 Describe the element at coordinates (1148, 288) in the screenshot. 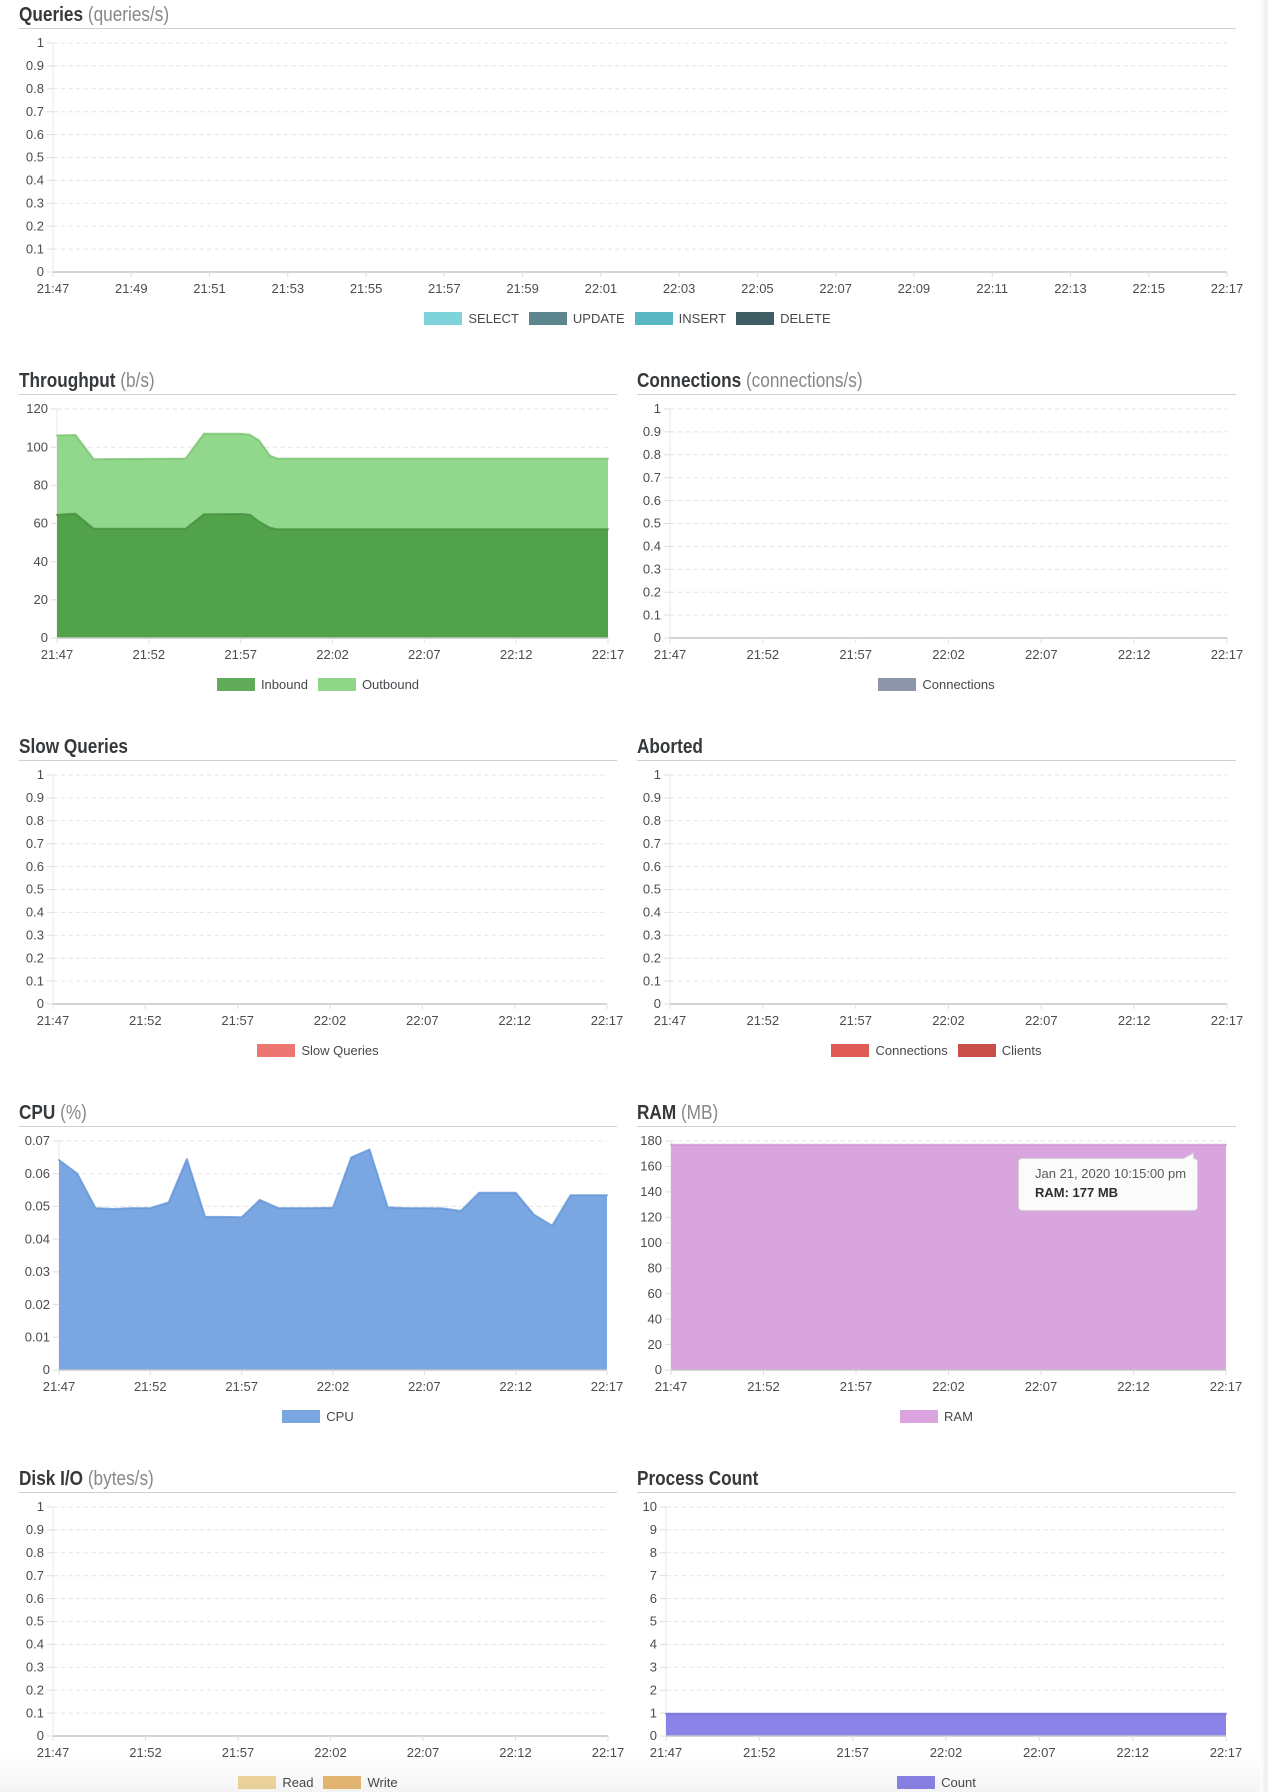

I see `svg-text: 22:15` at that location.